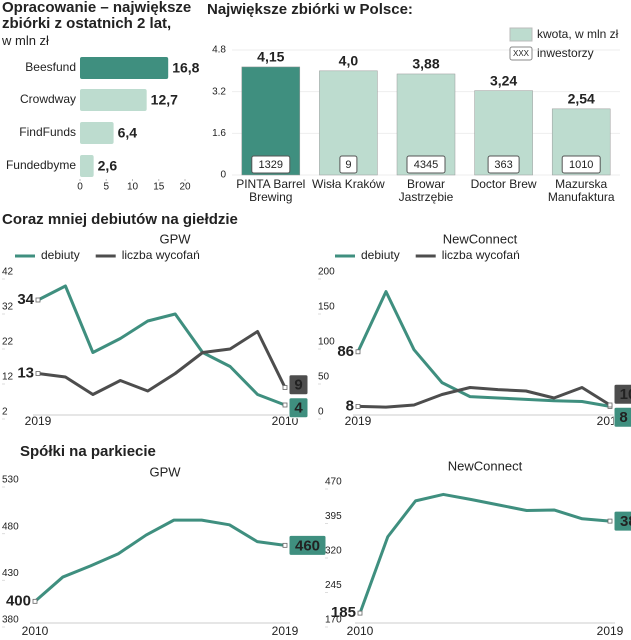  I want to click on first-value-label: 400, so click(18, 600).